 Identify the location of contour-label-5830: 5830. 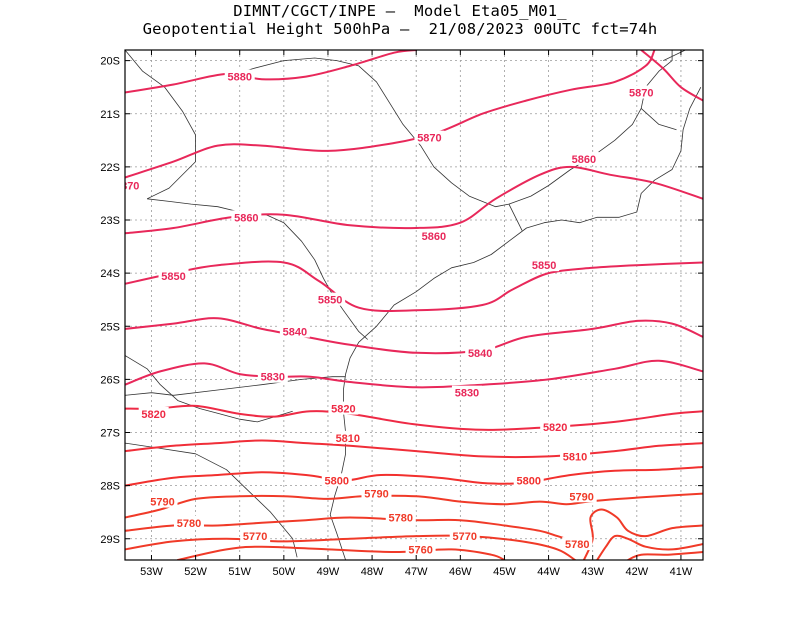
(272, 376).